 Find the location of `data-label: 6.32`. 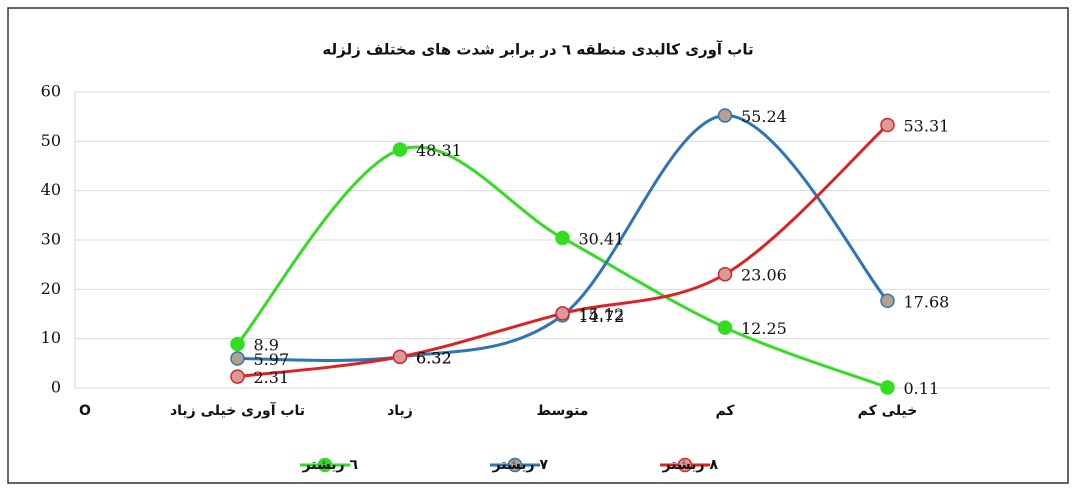

data-label: 6.32 is located at coordinates (434, 357).